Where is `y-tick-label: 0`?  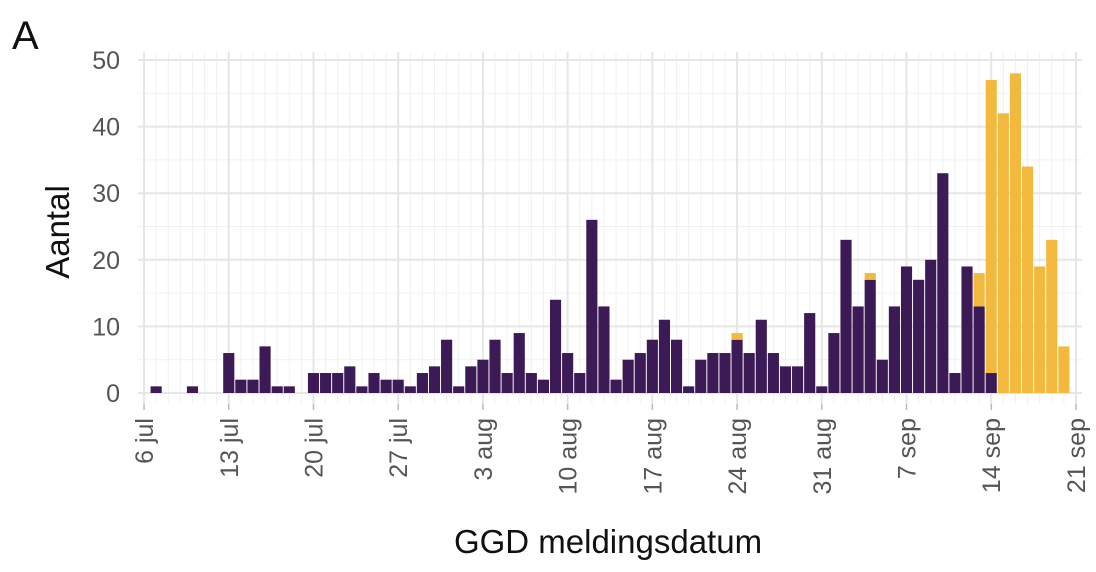 y-tick-label: 0 is located at coordinates (113, 394).